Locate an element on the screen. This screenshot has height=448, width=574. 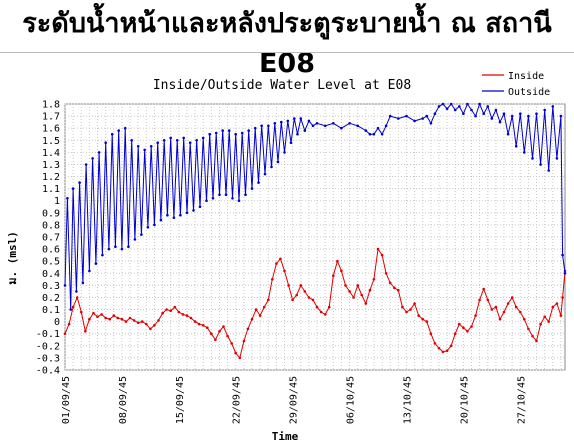
y-tick-label: 0.9 is located at coordinates (51, 213).